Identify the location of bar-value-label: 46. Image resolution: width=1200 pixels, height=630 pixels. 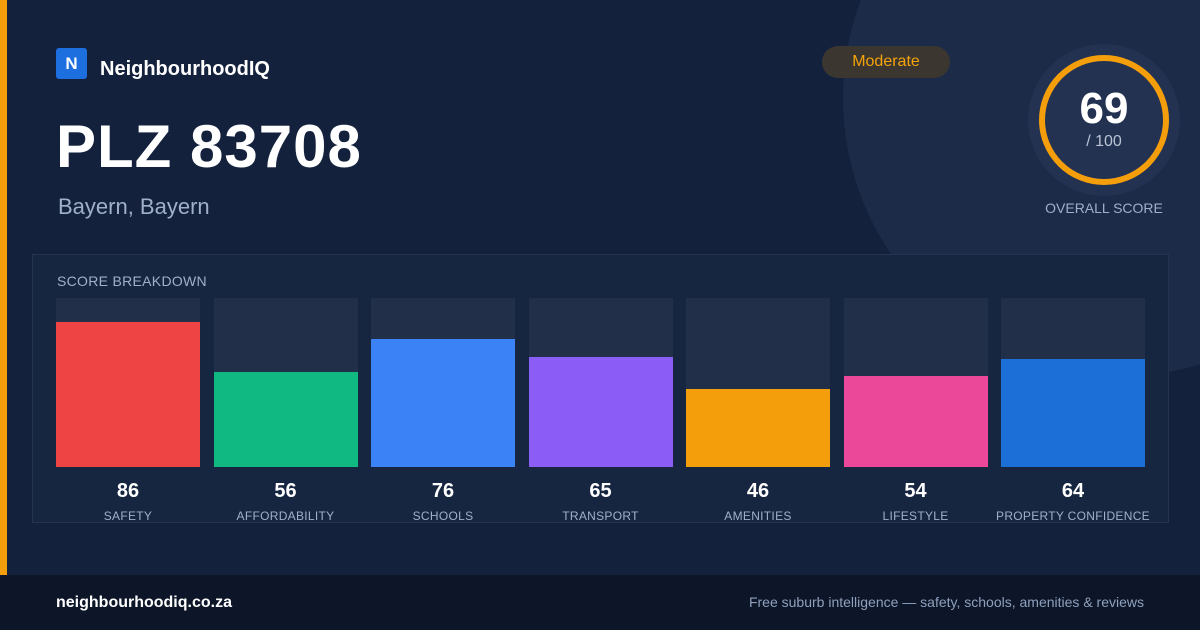
(758, 491).